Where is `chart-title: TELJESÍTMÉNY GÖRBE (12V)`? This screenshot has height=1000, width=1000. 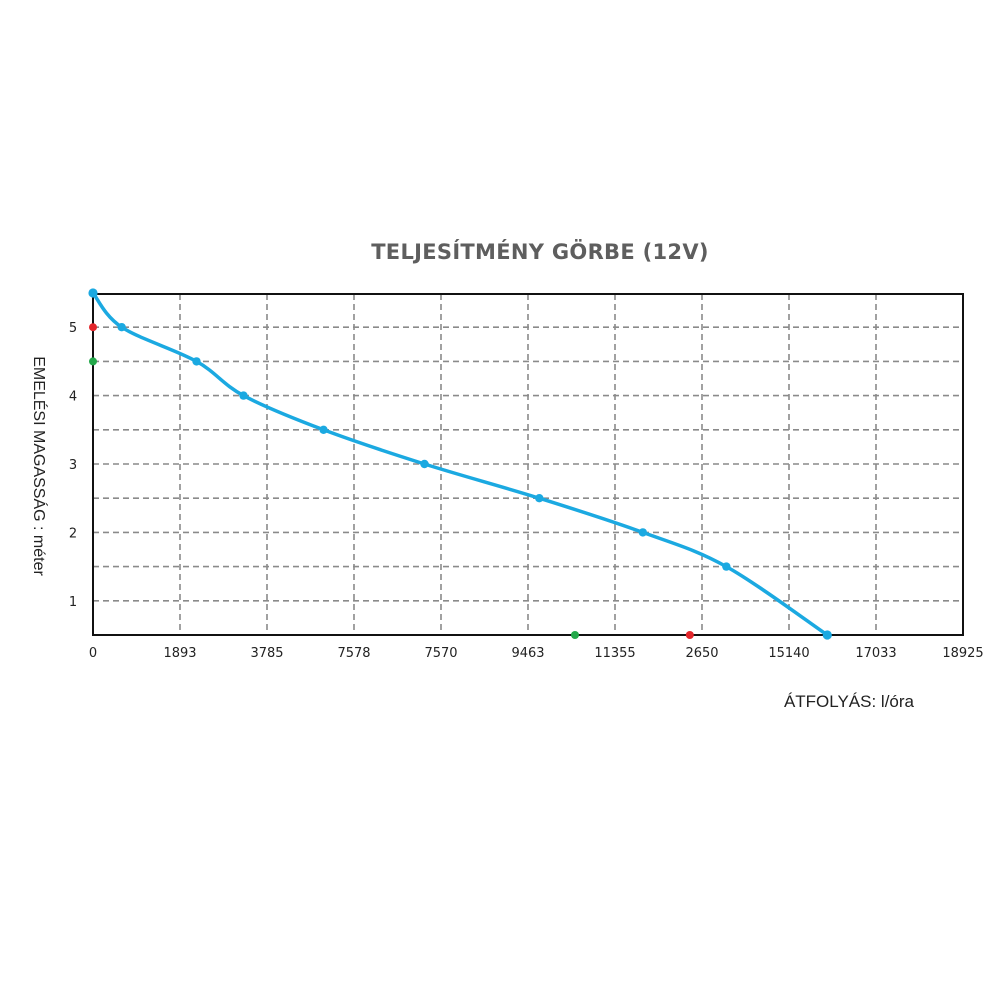 chart-title: TELJESÍTMÉNY GÖRBE (12V) is located at coordinates (540, 252).